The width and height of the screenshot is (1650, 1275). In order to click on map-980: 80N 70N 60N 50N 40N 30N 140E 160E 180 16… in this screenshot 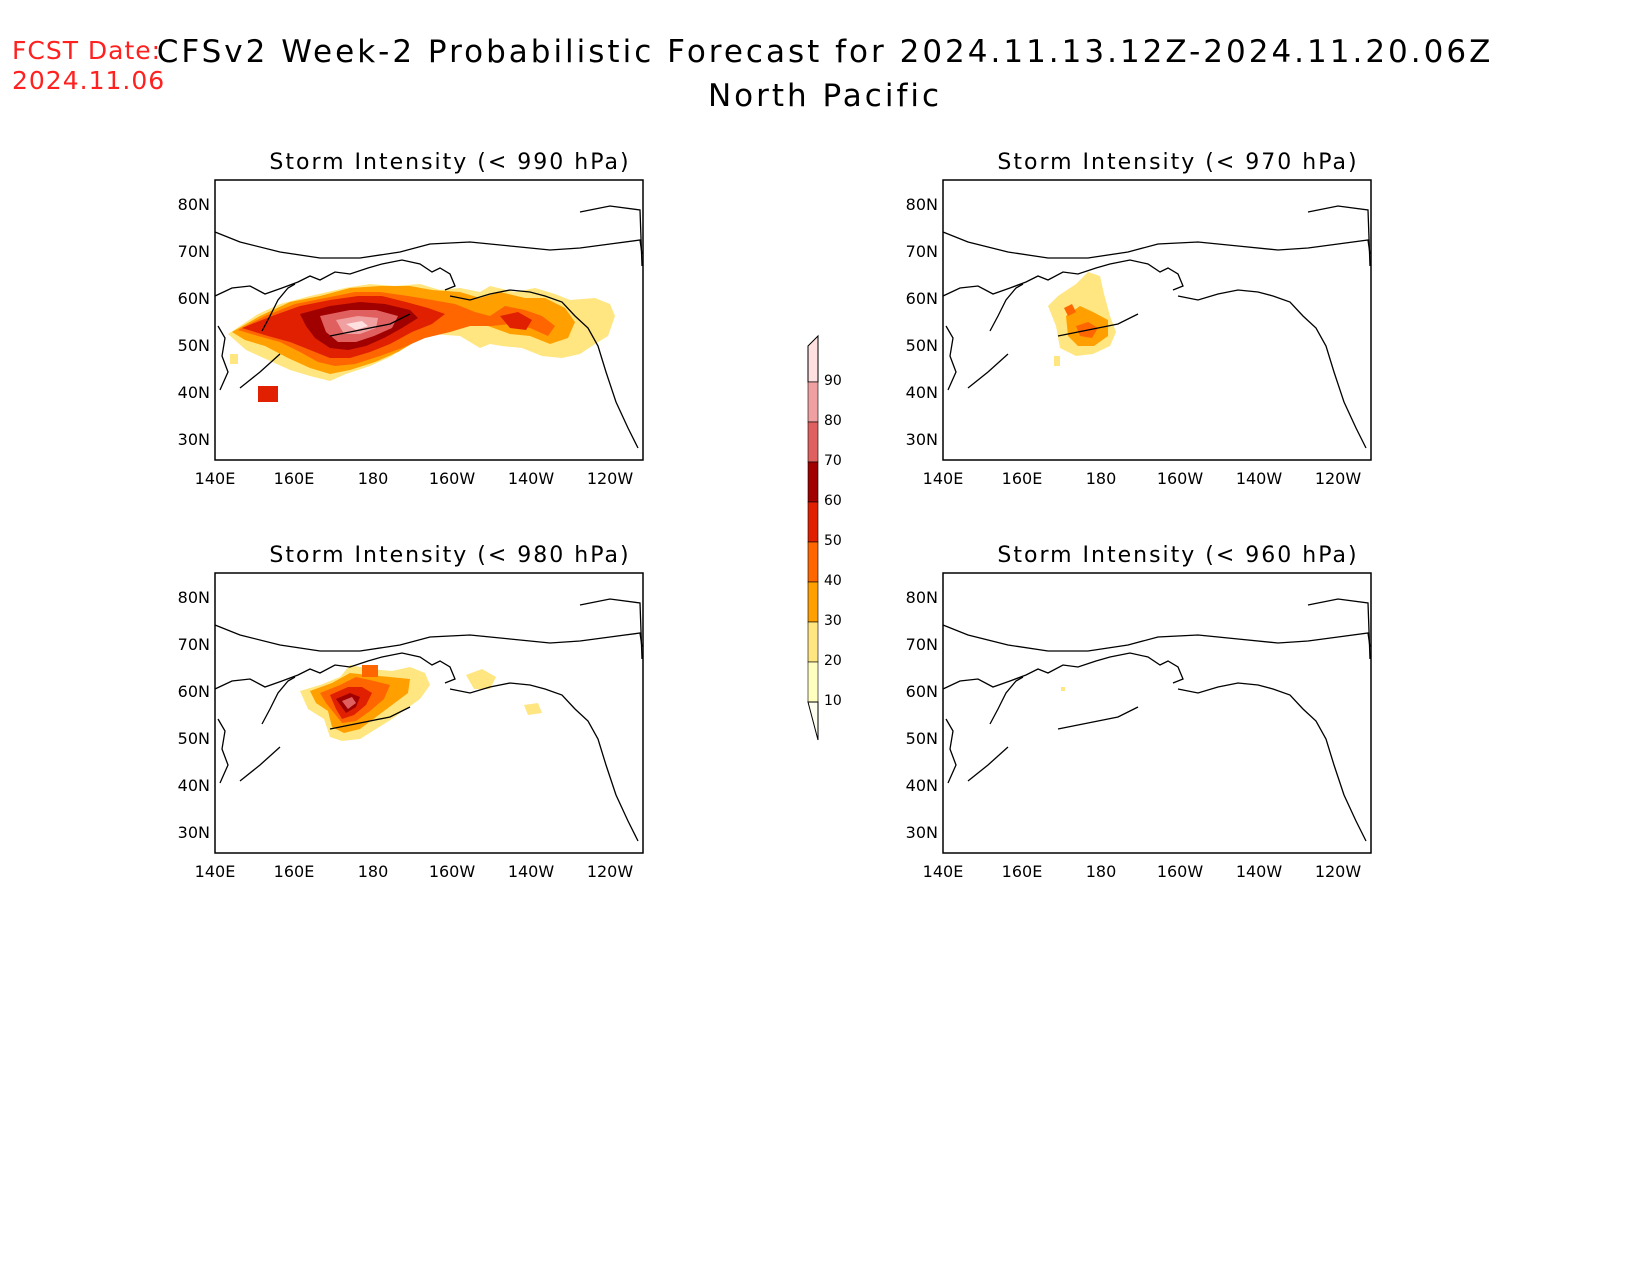, I will do `click(411, 726)`.